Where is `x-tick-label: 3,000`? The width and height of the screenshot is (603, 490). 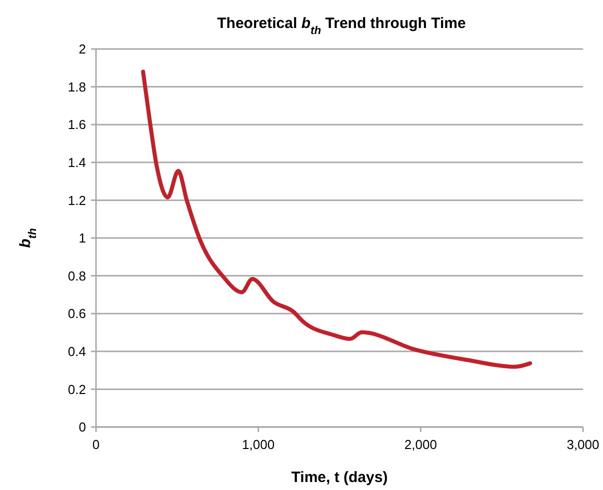 x-tick-label: 3,000 is located at coordinates (583, 444).